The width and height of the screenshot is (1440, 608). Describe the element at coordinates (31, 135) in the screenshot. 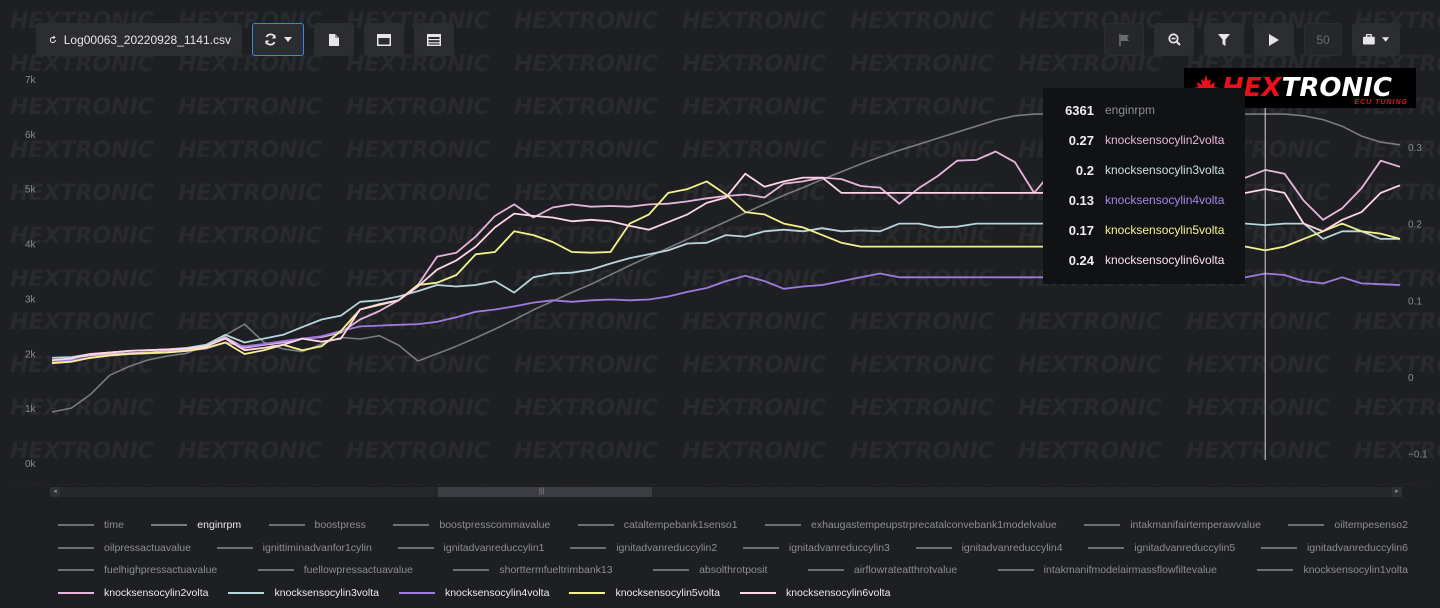

I see `left-tick-label: 6k` at that location.